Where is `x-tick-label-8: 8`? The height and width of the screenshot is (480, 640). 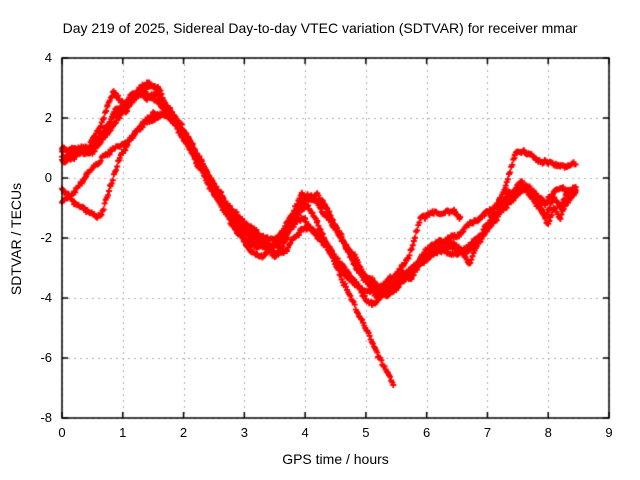 x-tick-label-8: 8 is located at coordinates (548, 432).